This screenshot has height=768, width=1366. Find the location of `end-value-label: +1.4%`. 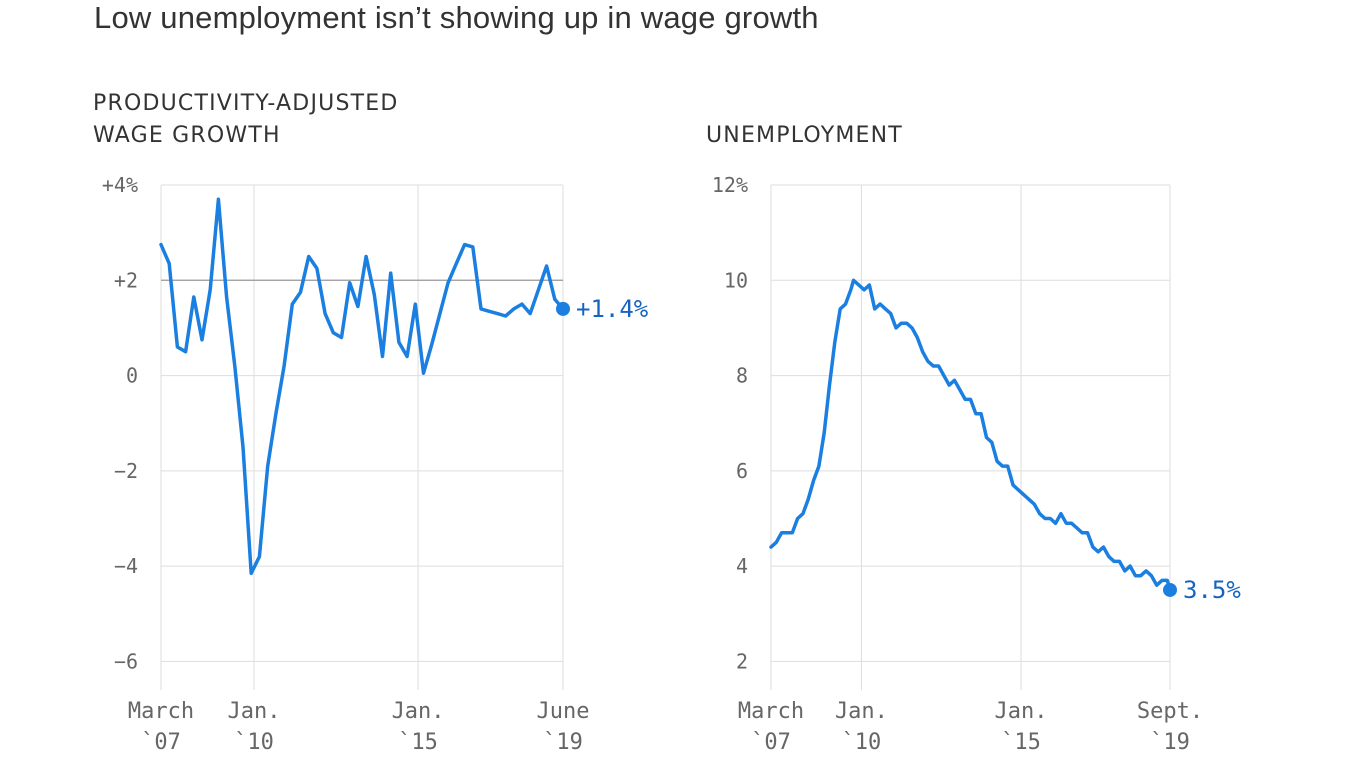

end-value-label: +1.4% is located at coordinates (612, 309).